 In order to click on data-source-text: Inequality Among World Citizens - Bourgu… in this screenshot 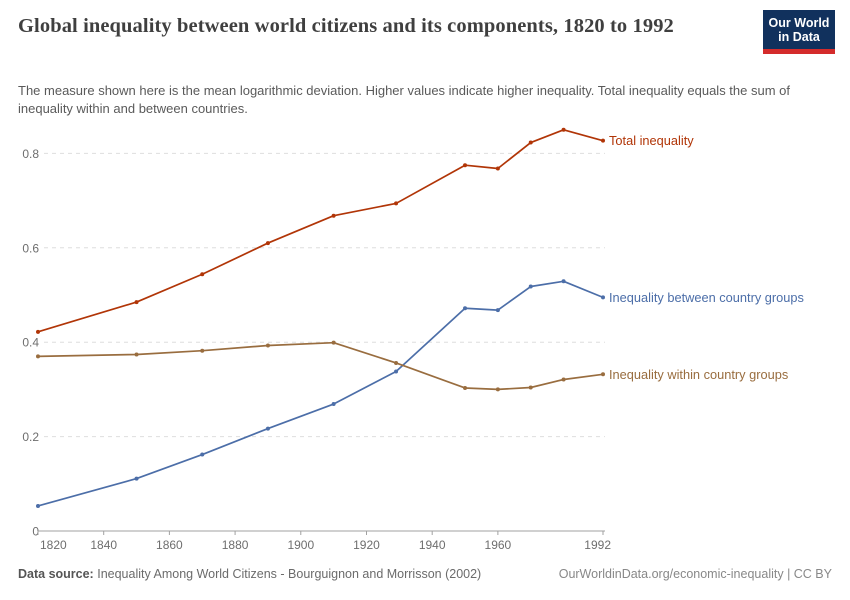, I will do `click(289, 574)`.